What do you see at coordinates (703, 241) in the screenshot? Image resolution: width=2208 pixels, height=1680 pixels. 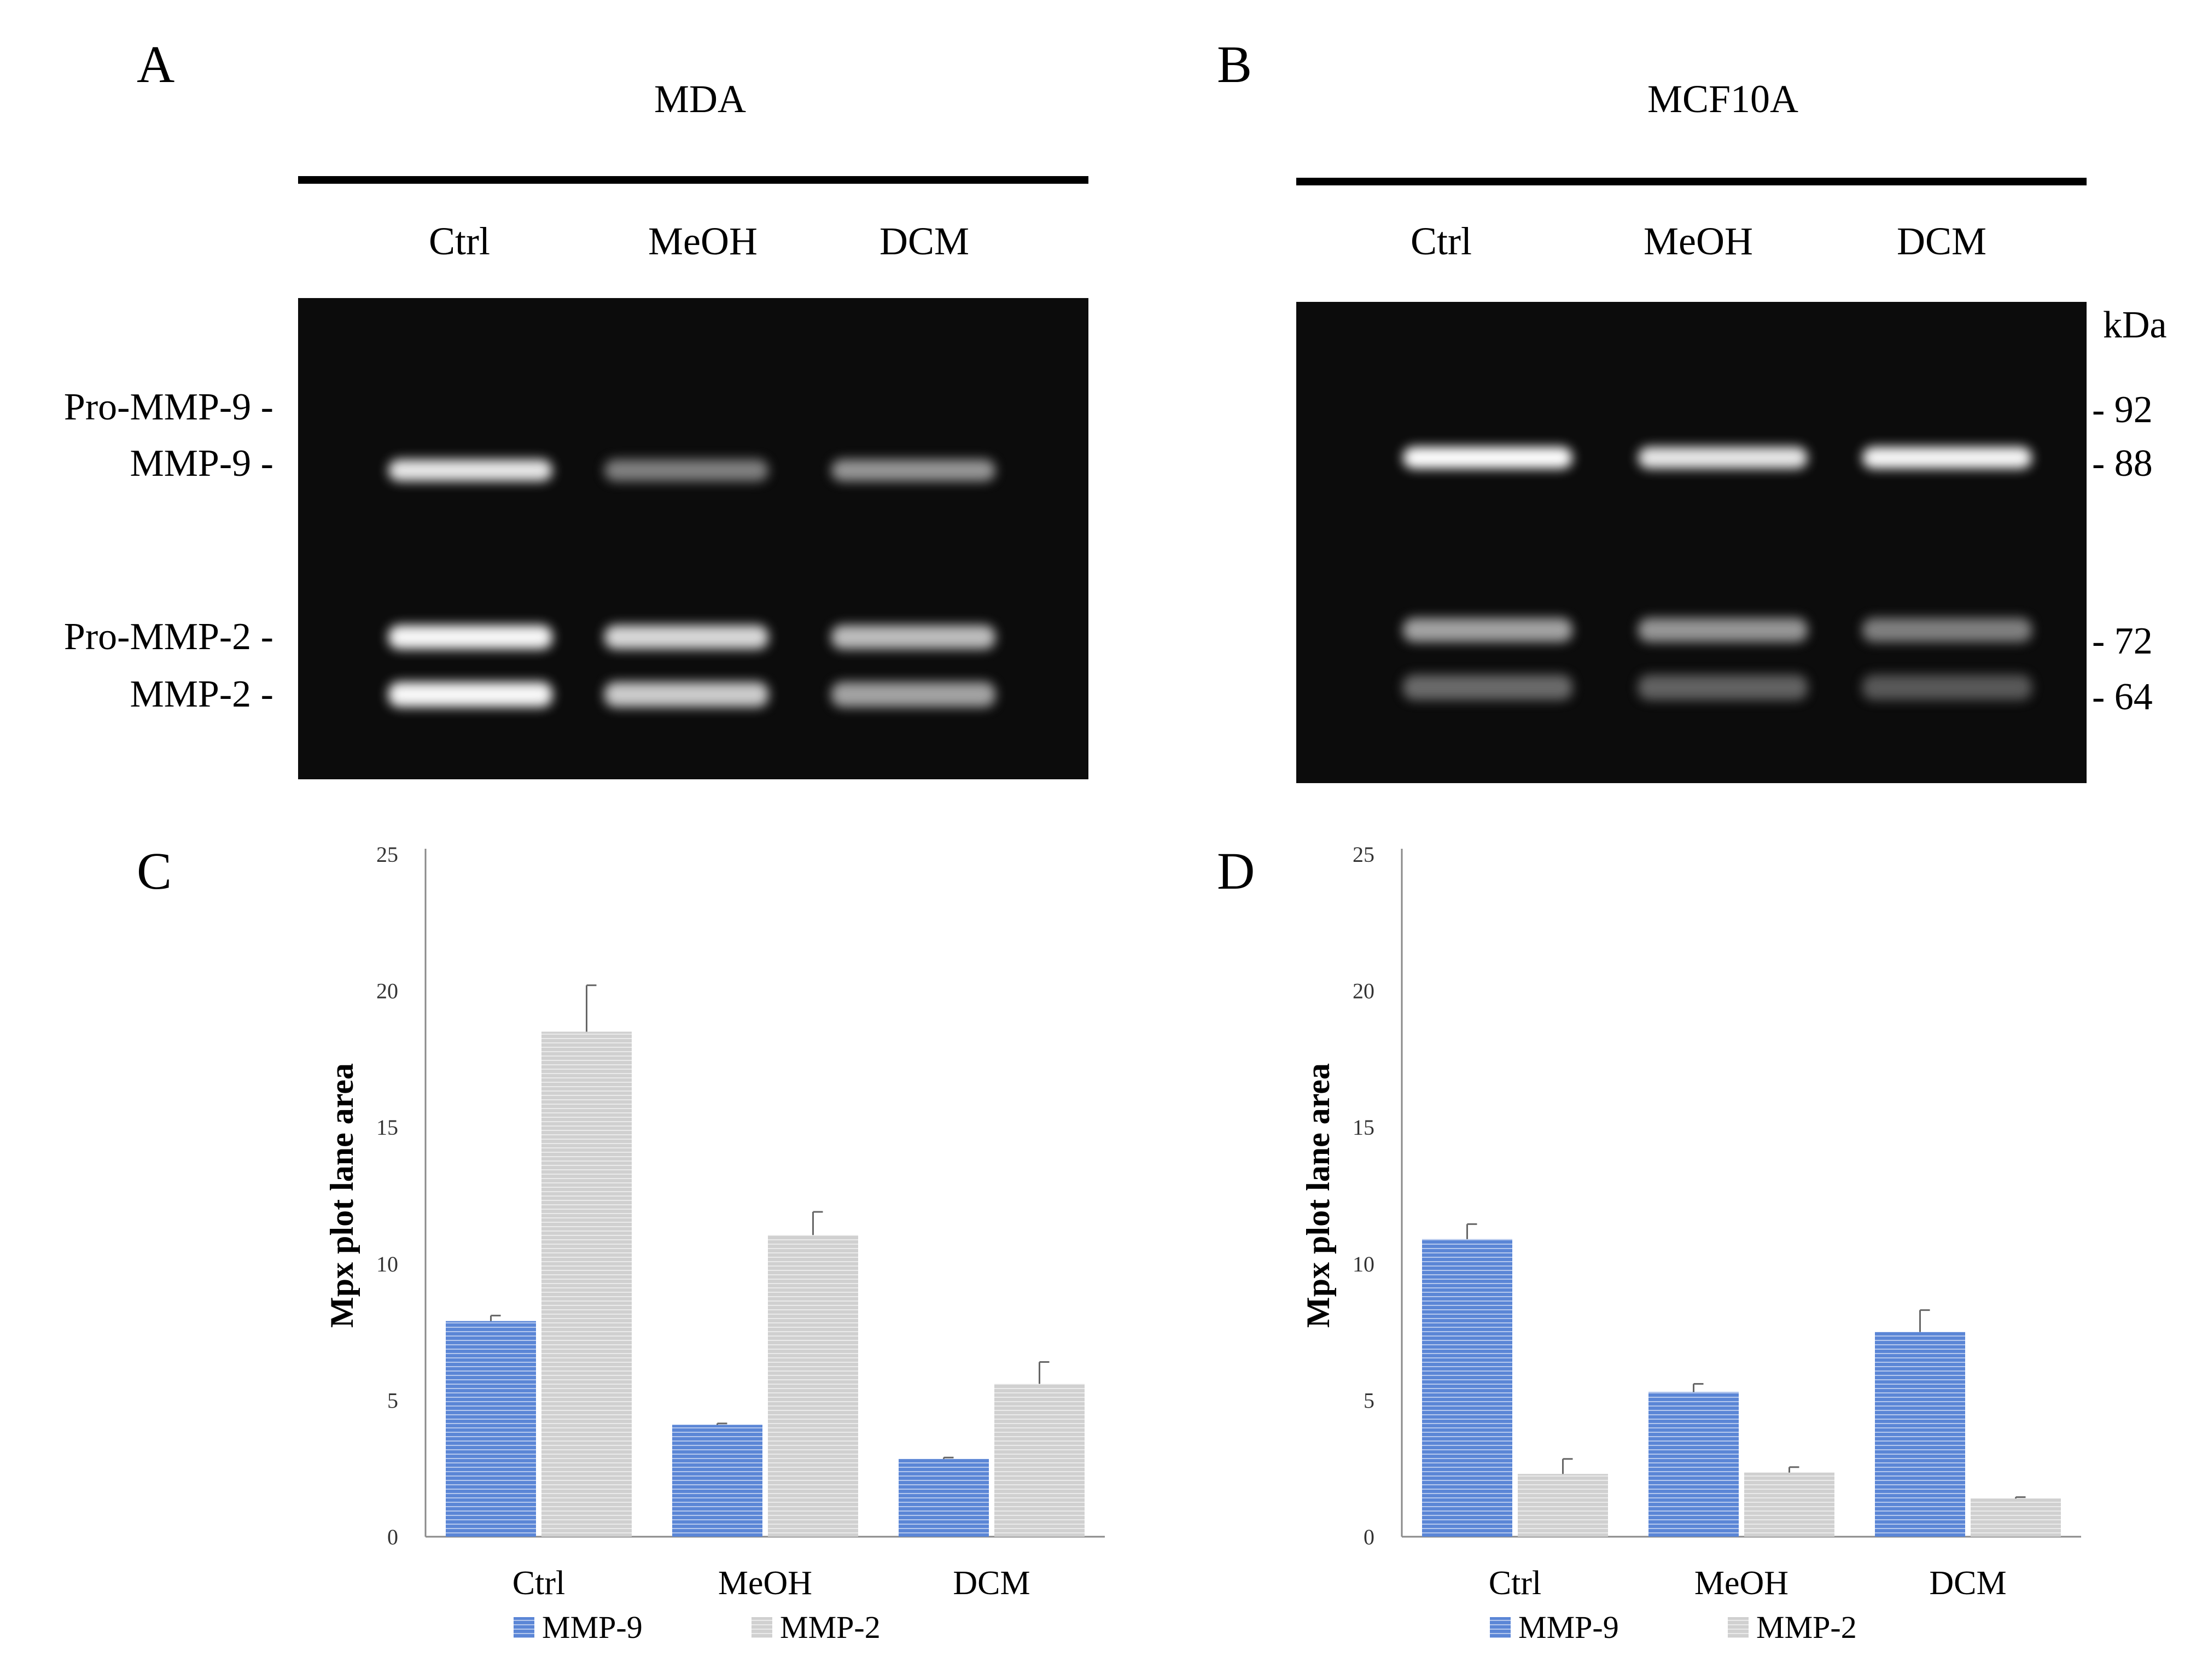 I see `panel-a-lane-meoh: MeOH` at bounding box center [703, 241].